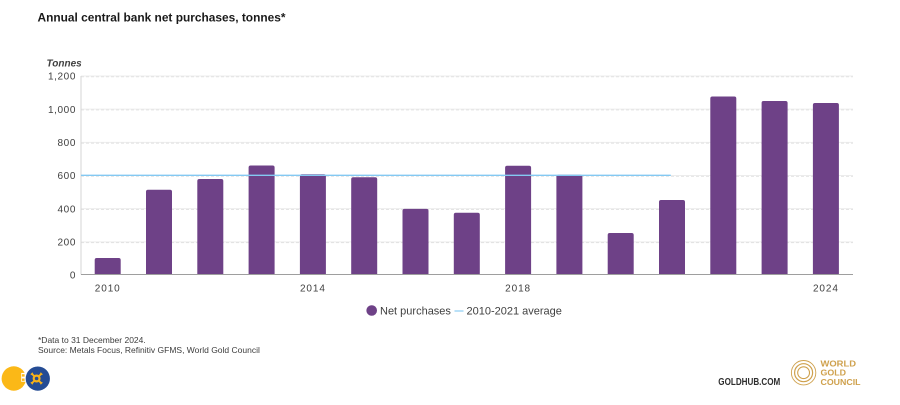 The image size is (900, 405). Describe the element at coordinates (92, 340) in the screenshot. I see `svg-text: *Data to 31 December 2024.` at that location.